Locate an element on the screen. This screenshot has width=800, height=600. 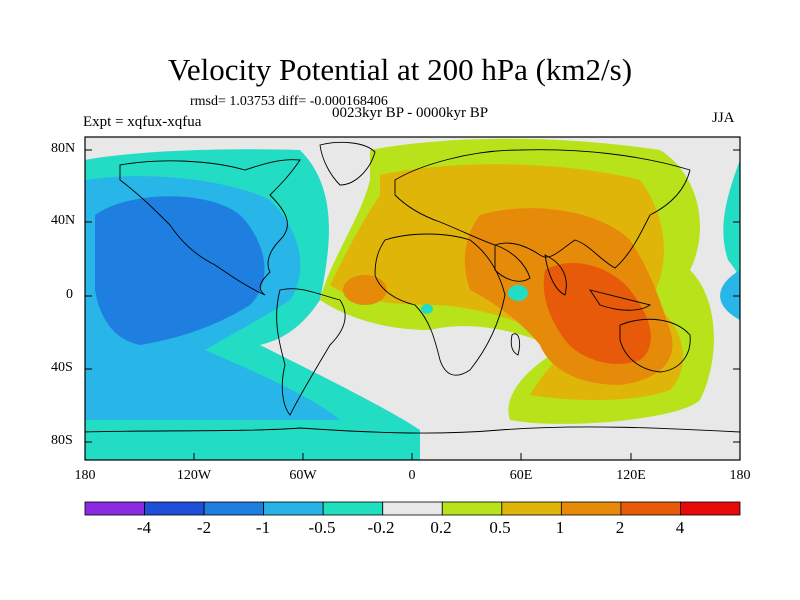
coast-maritime is located at coordinates (620, 300).